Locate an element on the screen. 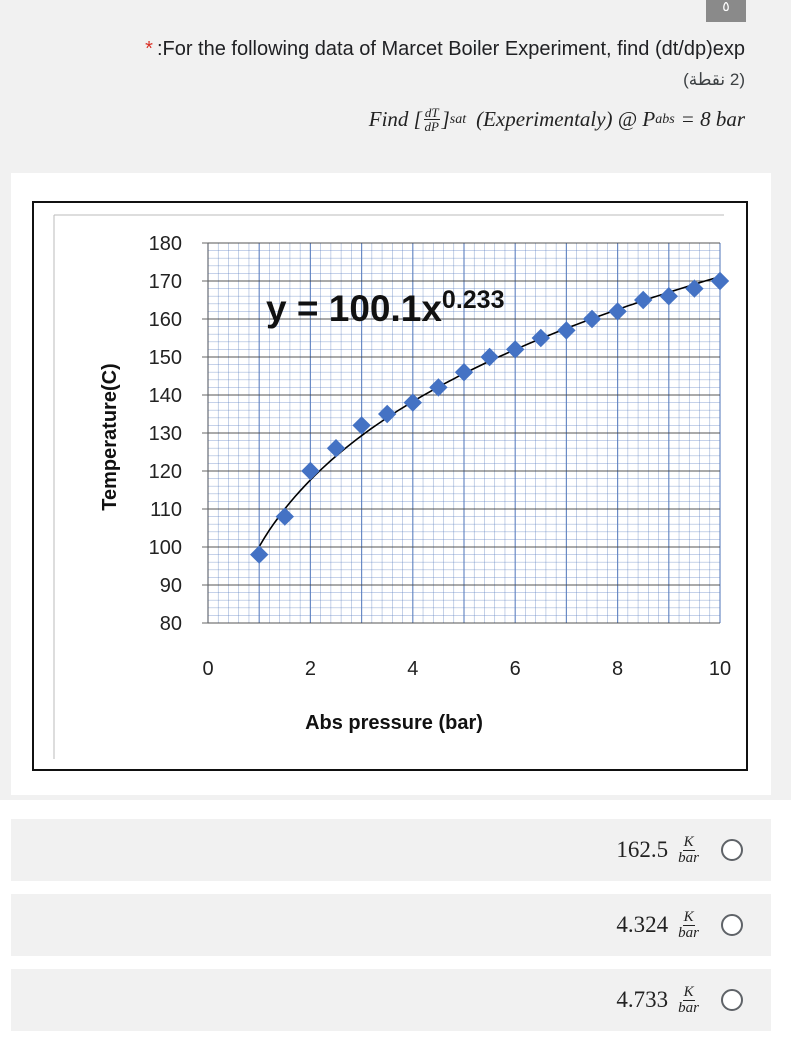 This screenshot has height=1045, width=791. x-tick-label: 0 is located at coordinates (207, 669).